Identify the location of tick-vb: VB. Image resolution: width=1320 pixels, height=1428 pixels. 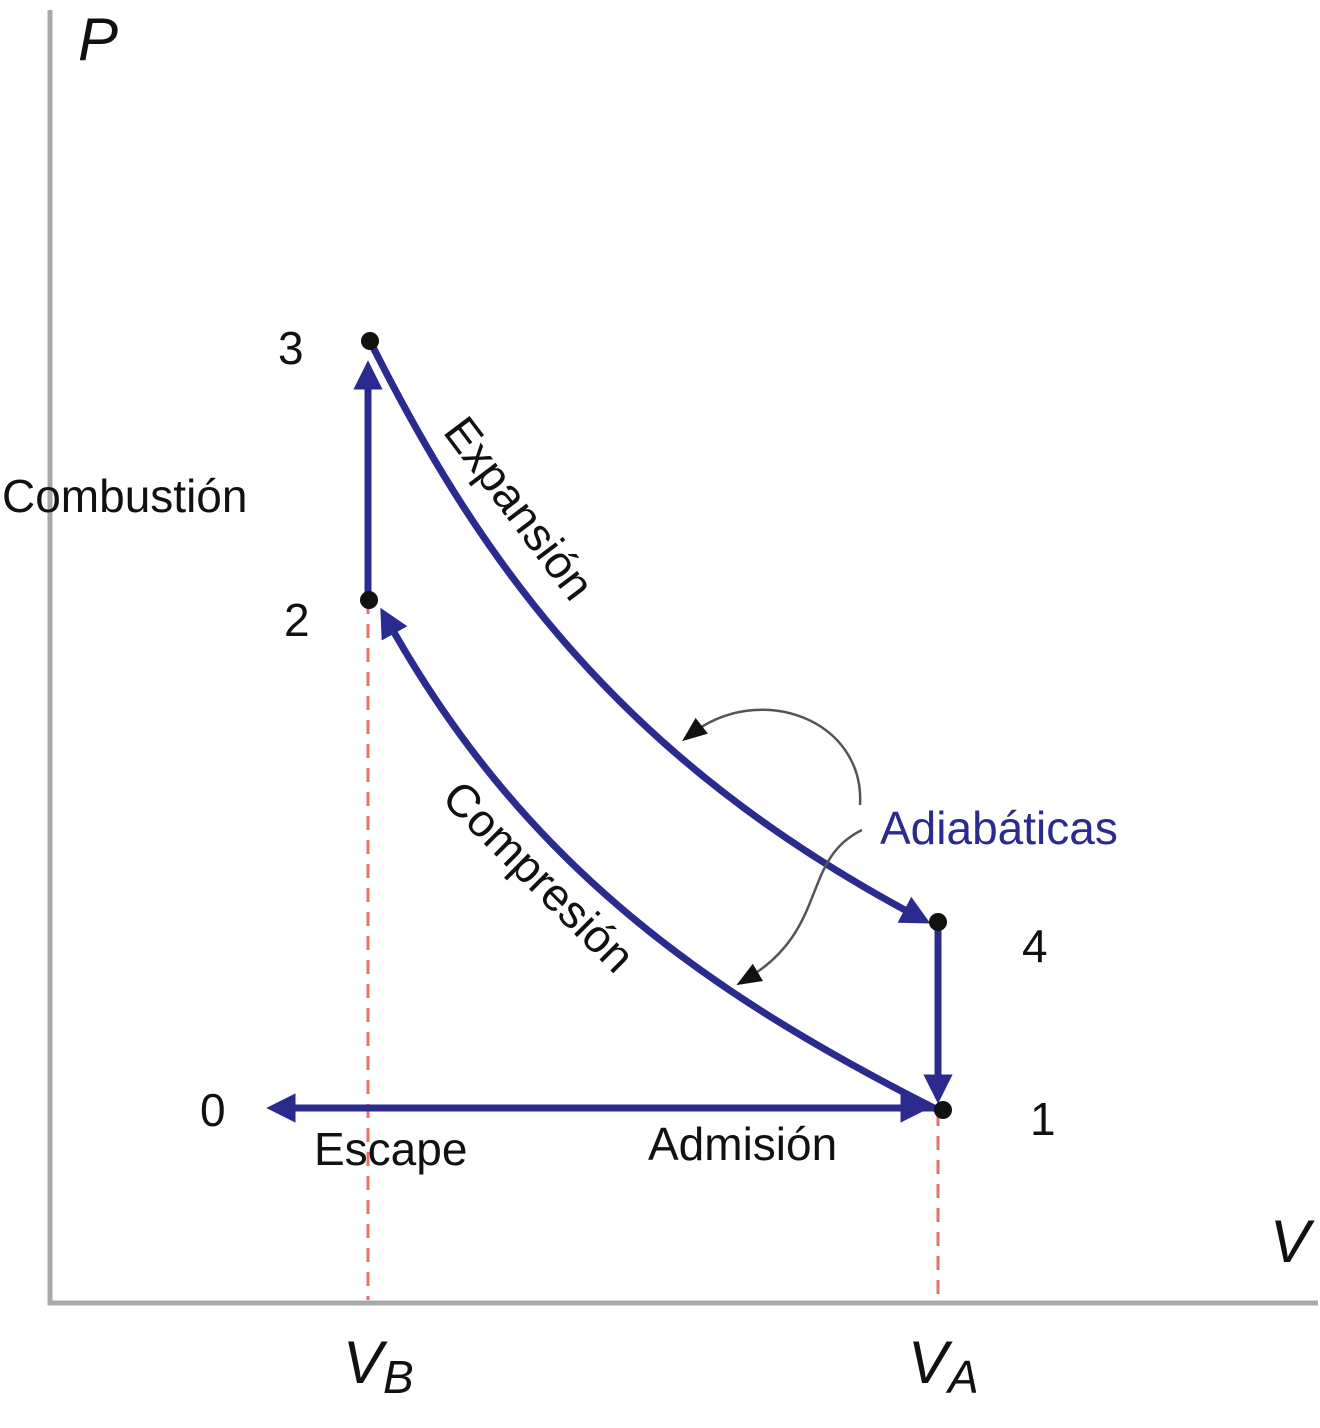
(378, 1366).